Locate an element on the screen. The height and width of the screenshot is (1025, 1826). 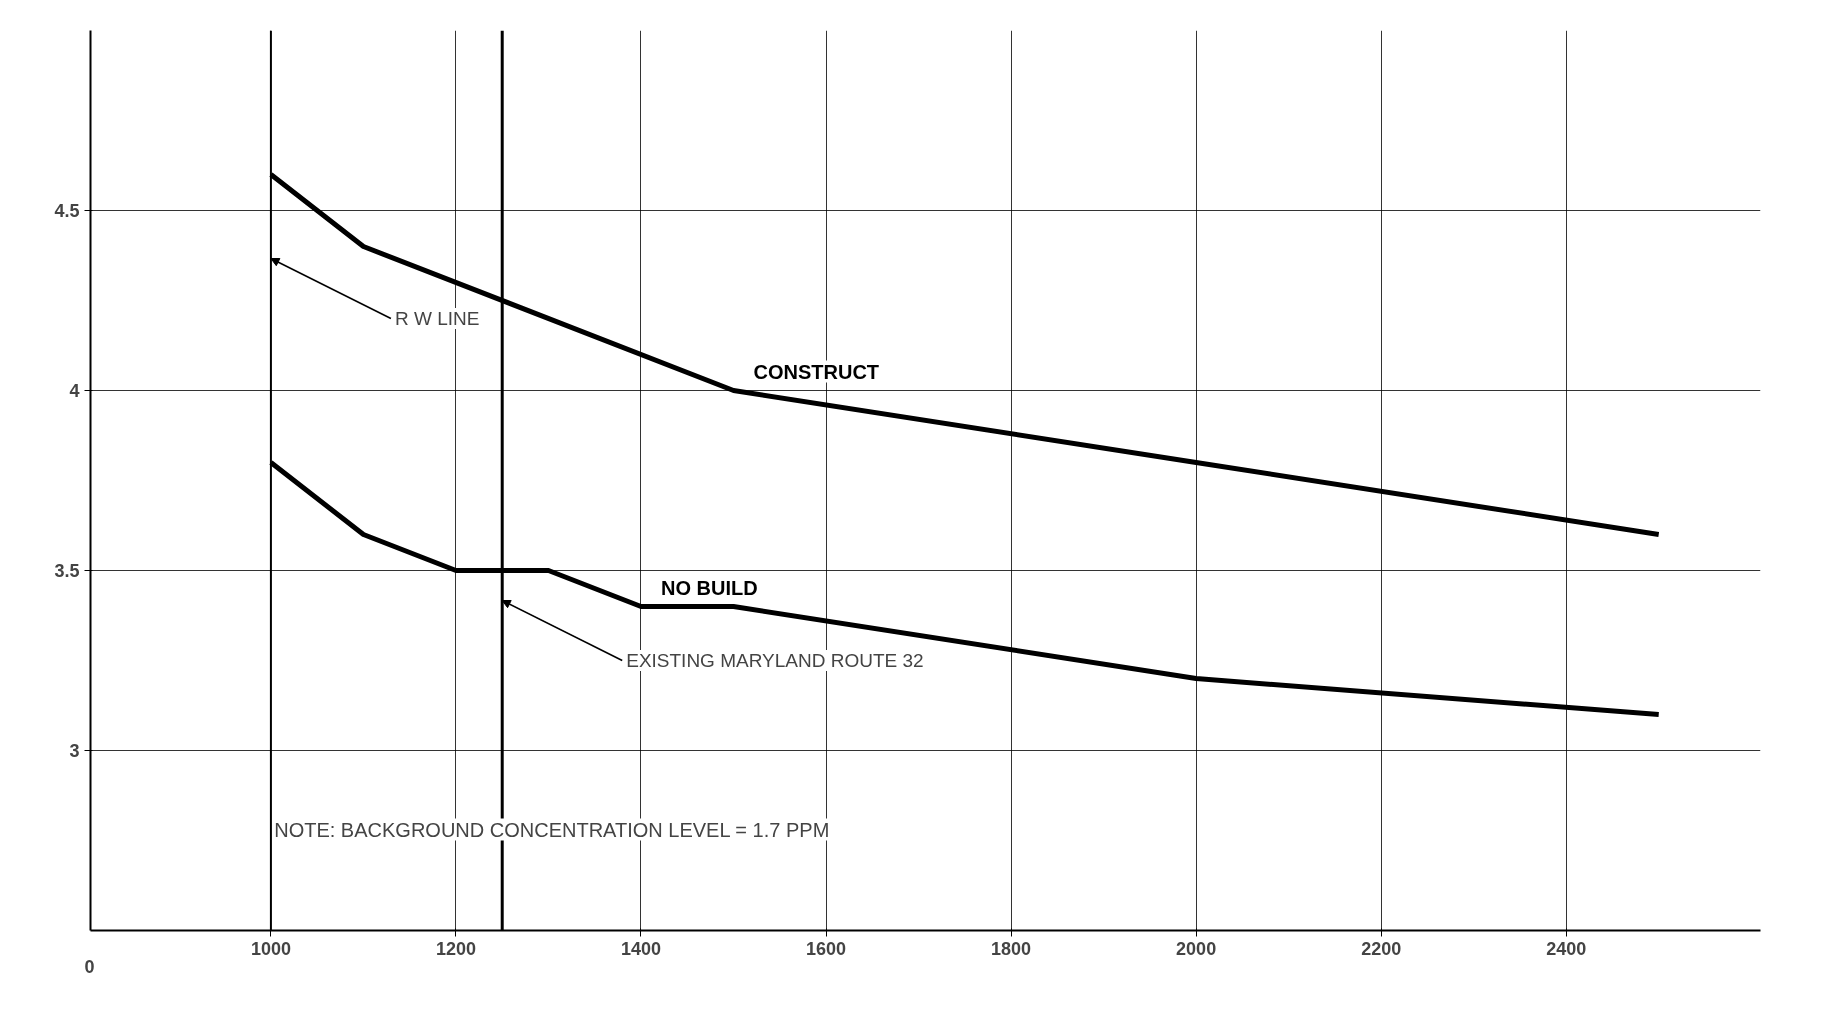
ref-line-label: R W LINE is located at coordinates (437, 318).